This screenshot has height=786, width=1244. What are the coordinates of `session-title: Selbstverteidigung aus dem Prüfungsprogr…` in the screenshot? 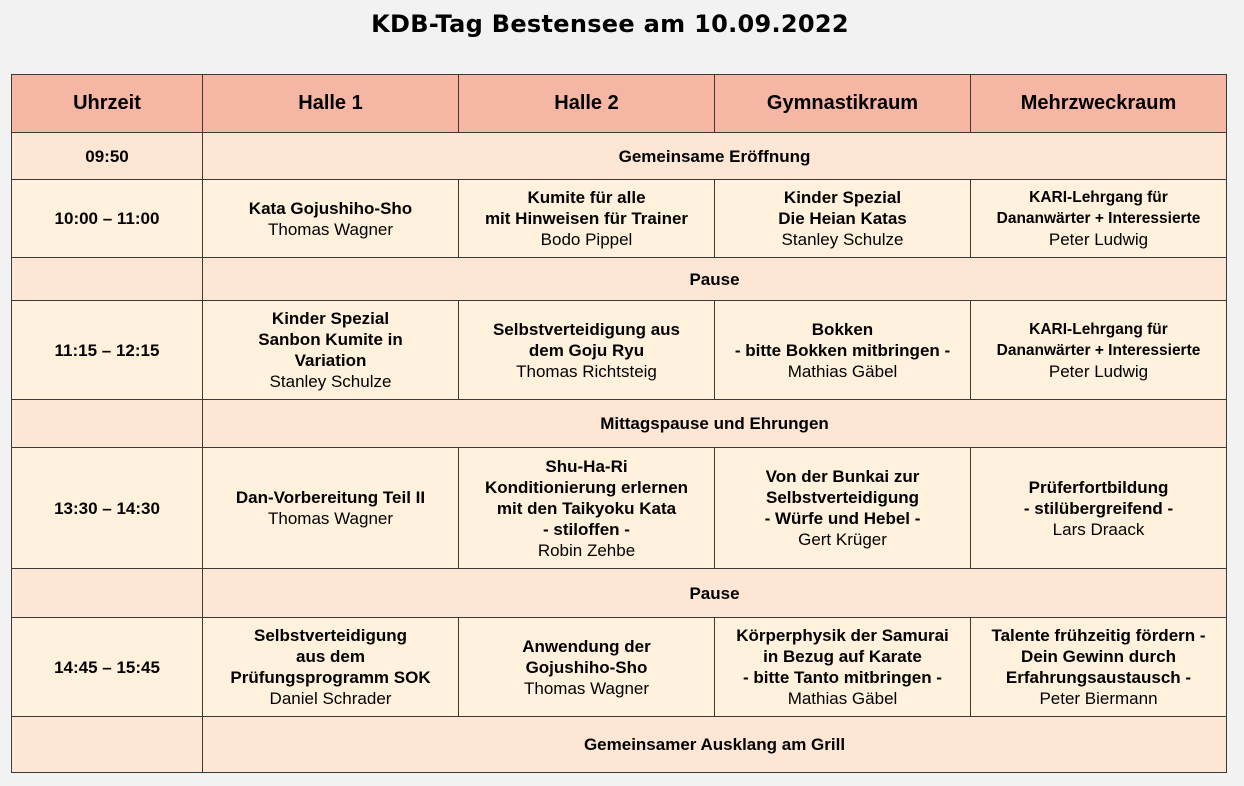 It's located at (330, 656).